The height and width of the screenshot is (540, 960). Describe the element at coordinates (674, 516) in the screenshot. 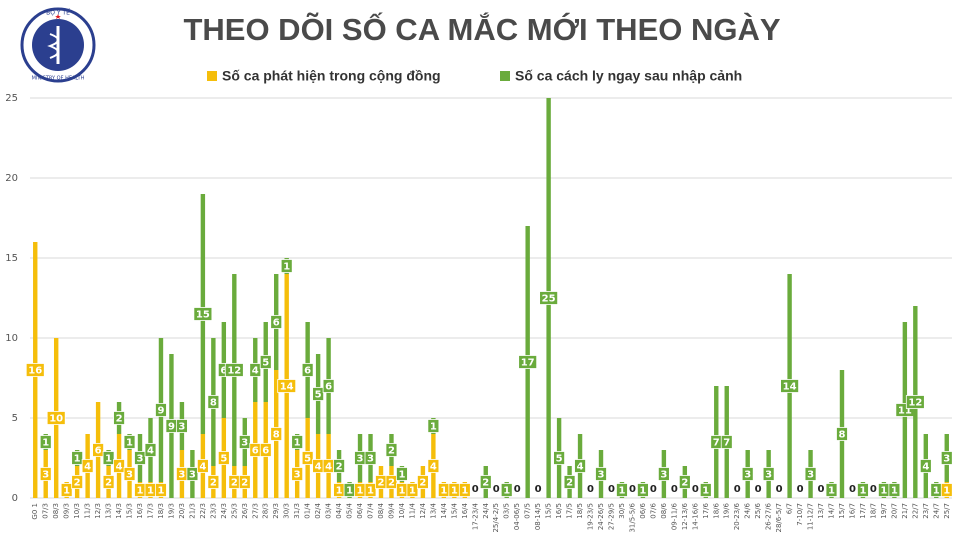

I see `x-tick-label: 09-11/6` at that location.